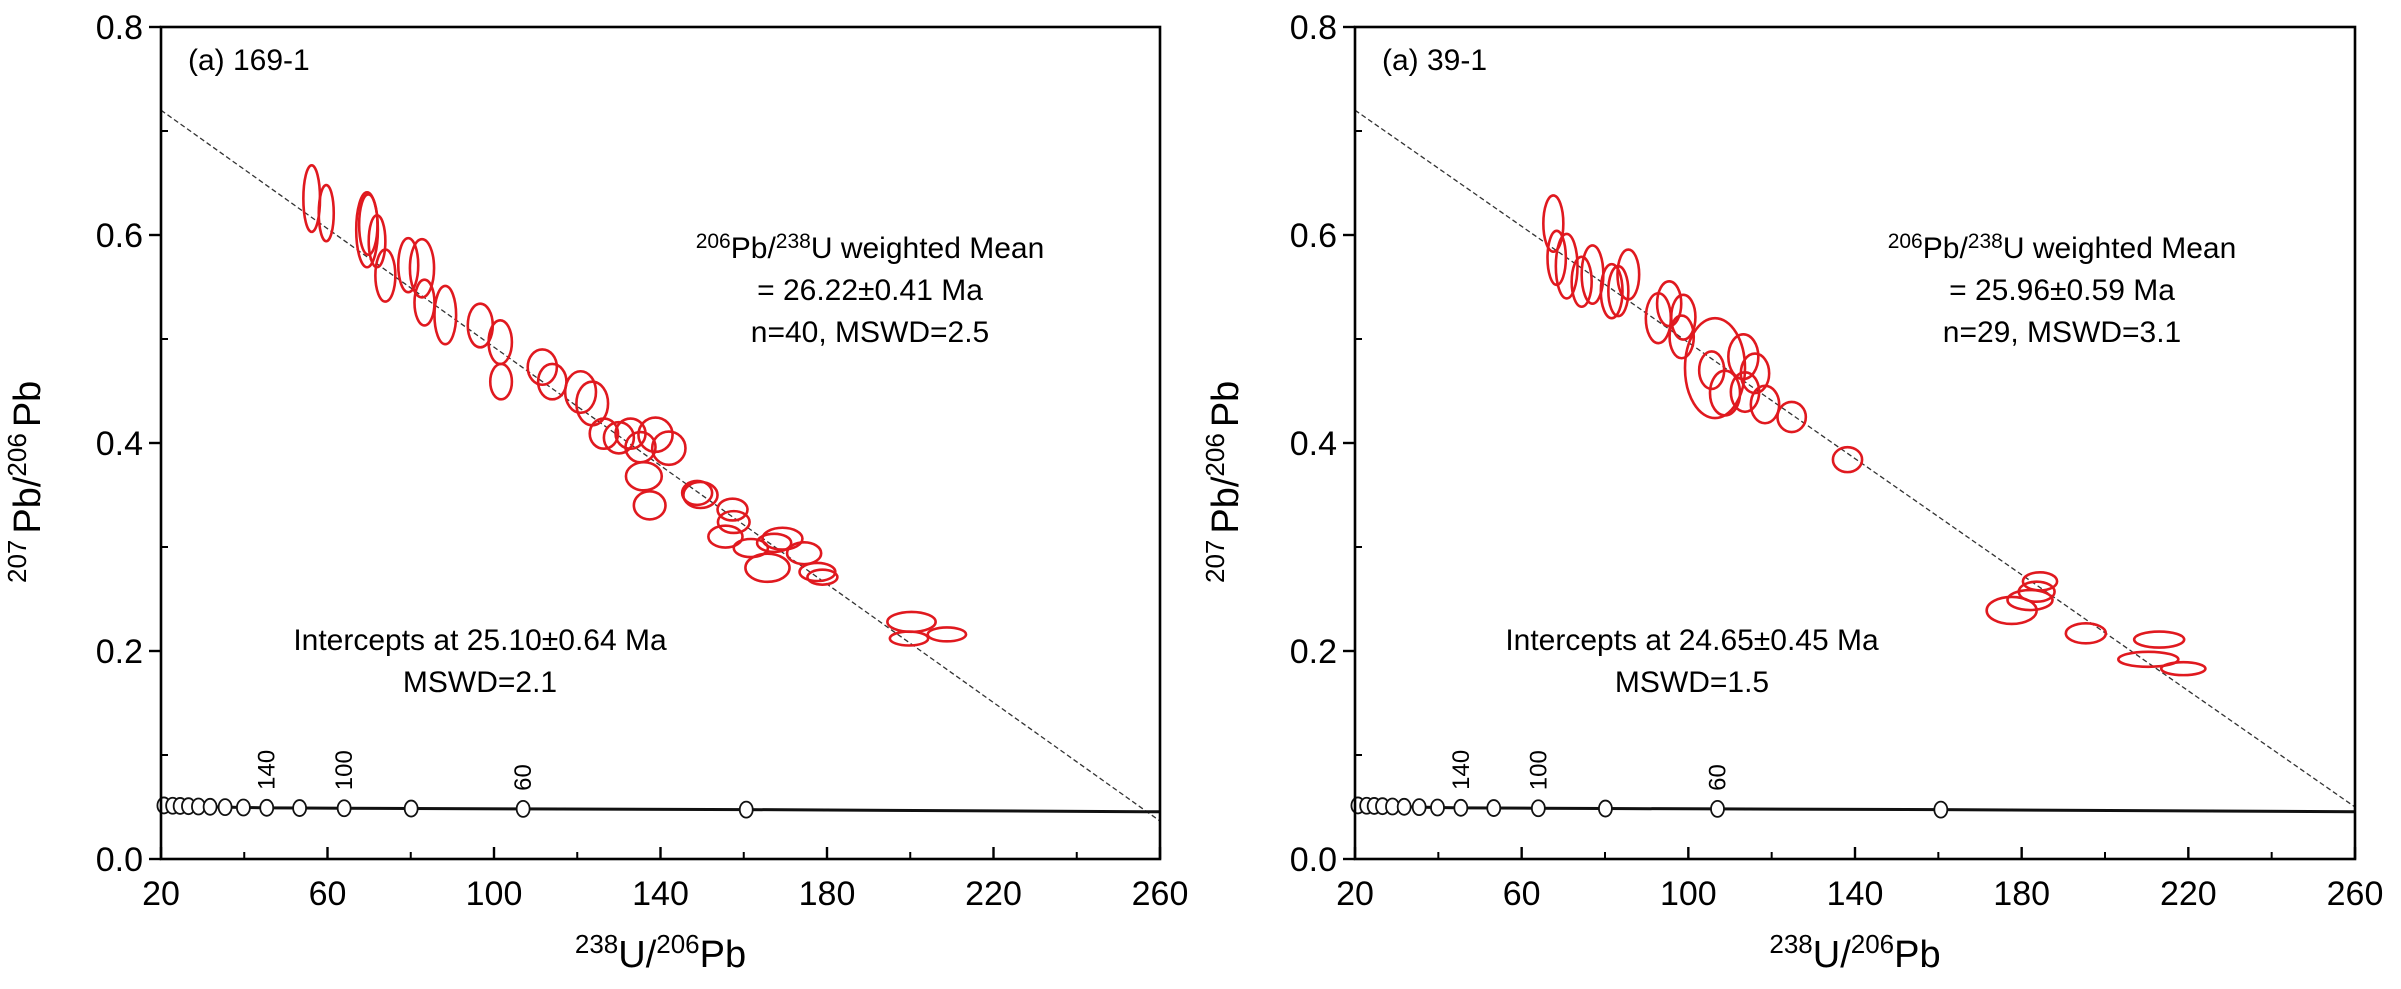 Image resolution: width=2401 pixels, height=989 pixels. I want to click on x-tick-label: 260, so click(1160, 894).